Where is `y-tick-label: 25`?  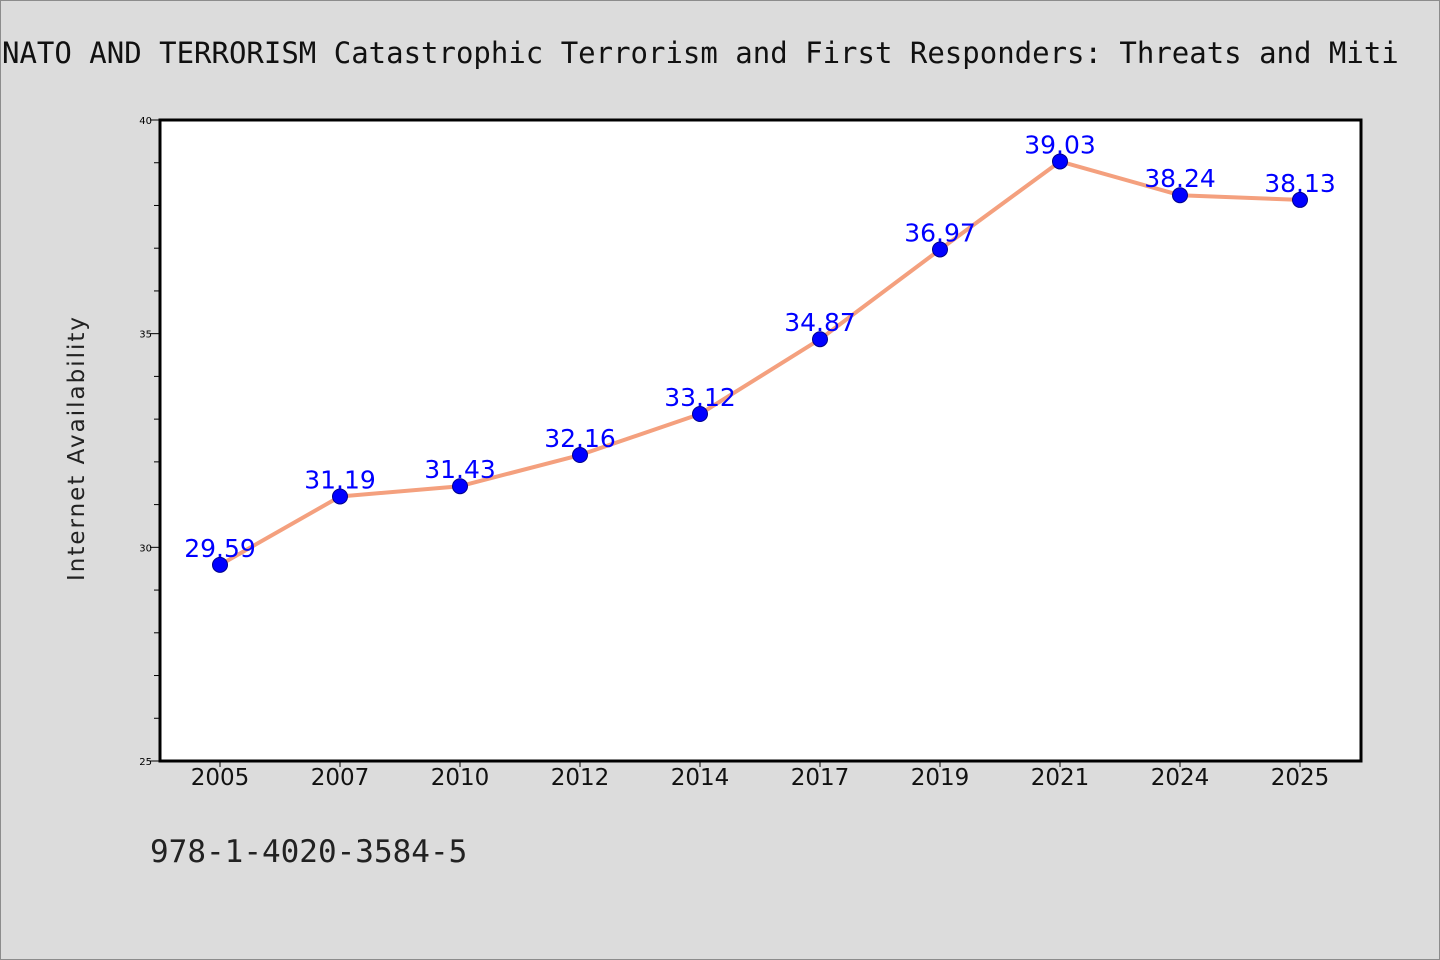
y-tick-label: 25 is located at coordinates (145, 762).